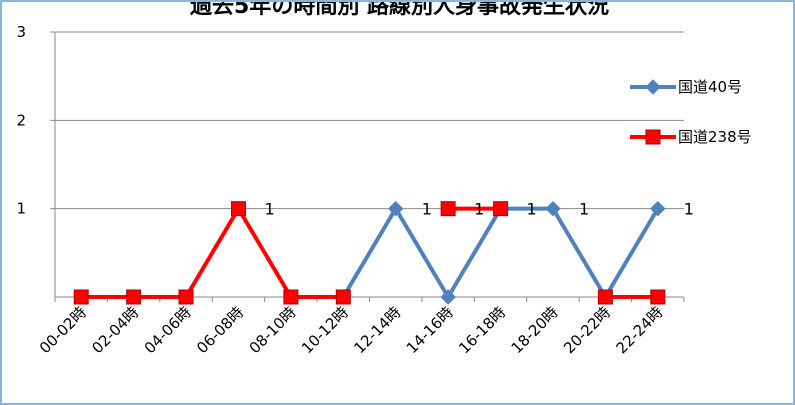 The width and height of the screenshot is (795, 405). Describe the element at coordinates (710, 87) in the screenshot. I see `legend-label: 国道40号` at that location.